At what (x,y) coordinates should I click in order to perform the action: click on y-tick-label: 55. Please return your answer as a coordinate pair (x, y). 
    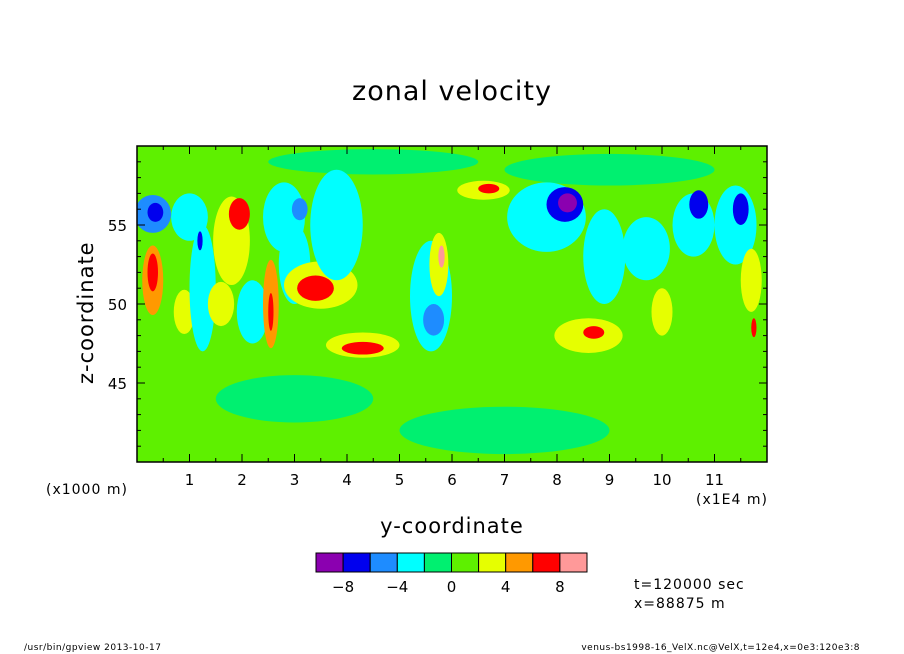
    Looking at the image, I should click on (117, 226).